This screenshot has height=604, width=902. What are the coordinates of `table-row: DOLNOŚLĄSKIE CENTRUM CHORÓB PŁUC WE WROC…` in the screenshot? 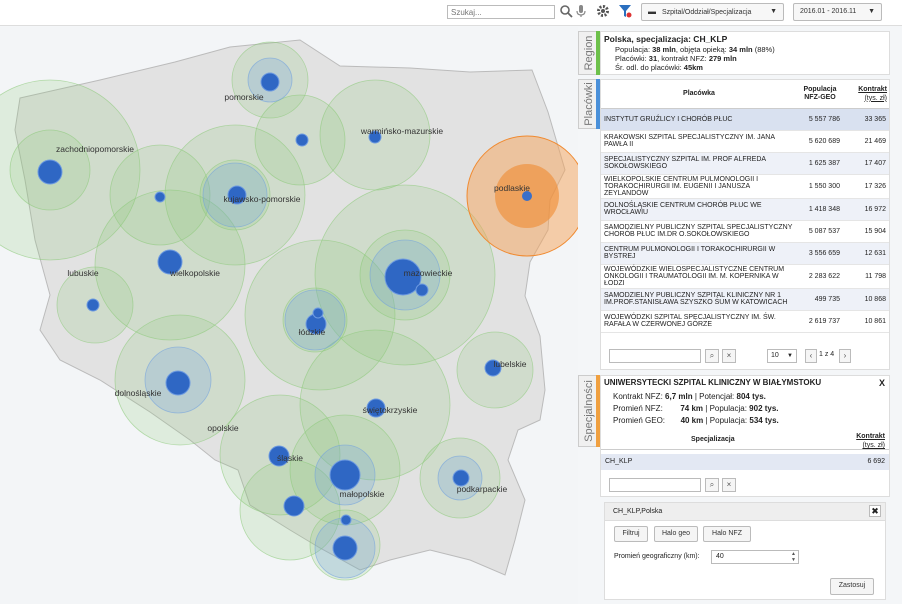 It's located at (745, 209).